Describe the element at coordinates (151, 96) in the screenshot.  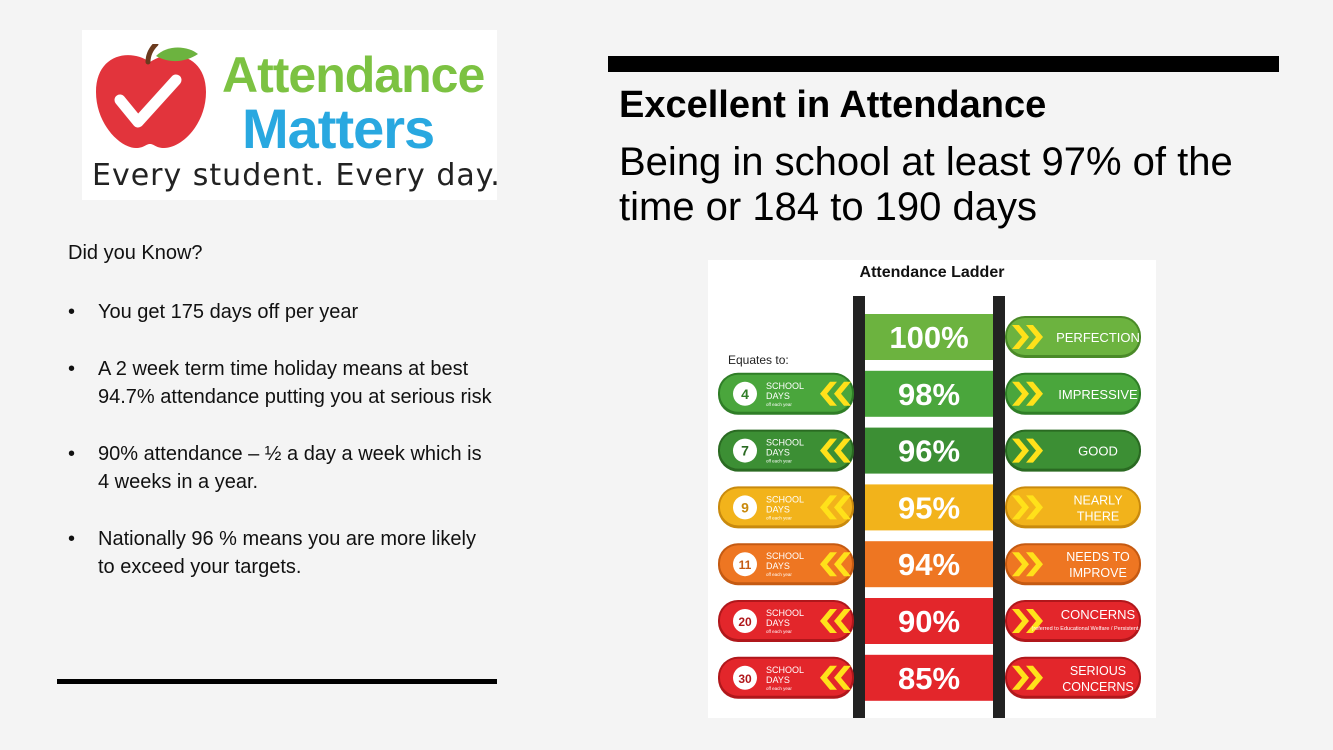
I see `apple-check-icon` at that location.